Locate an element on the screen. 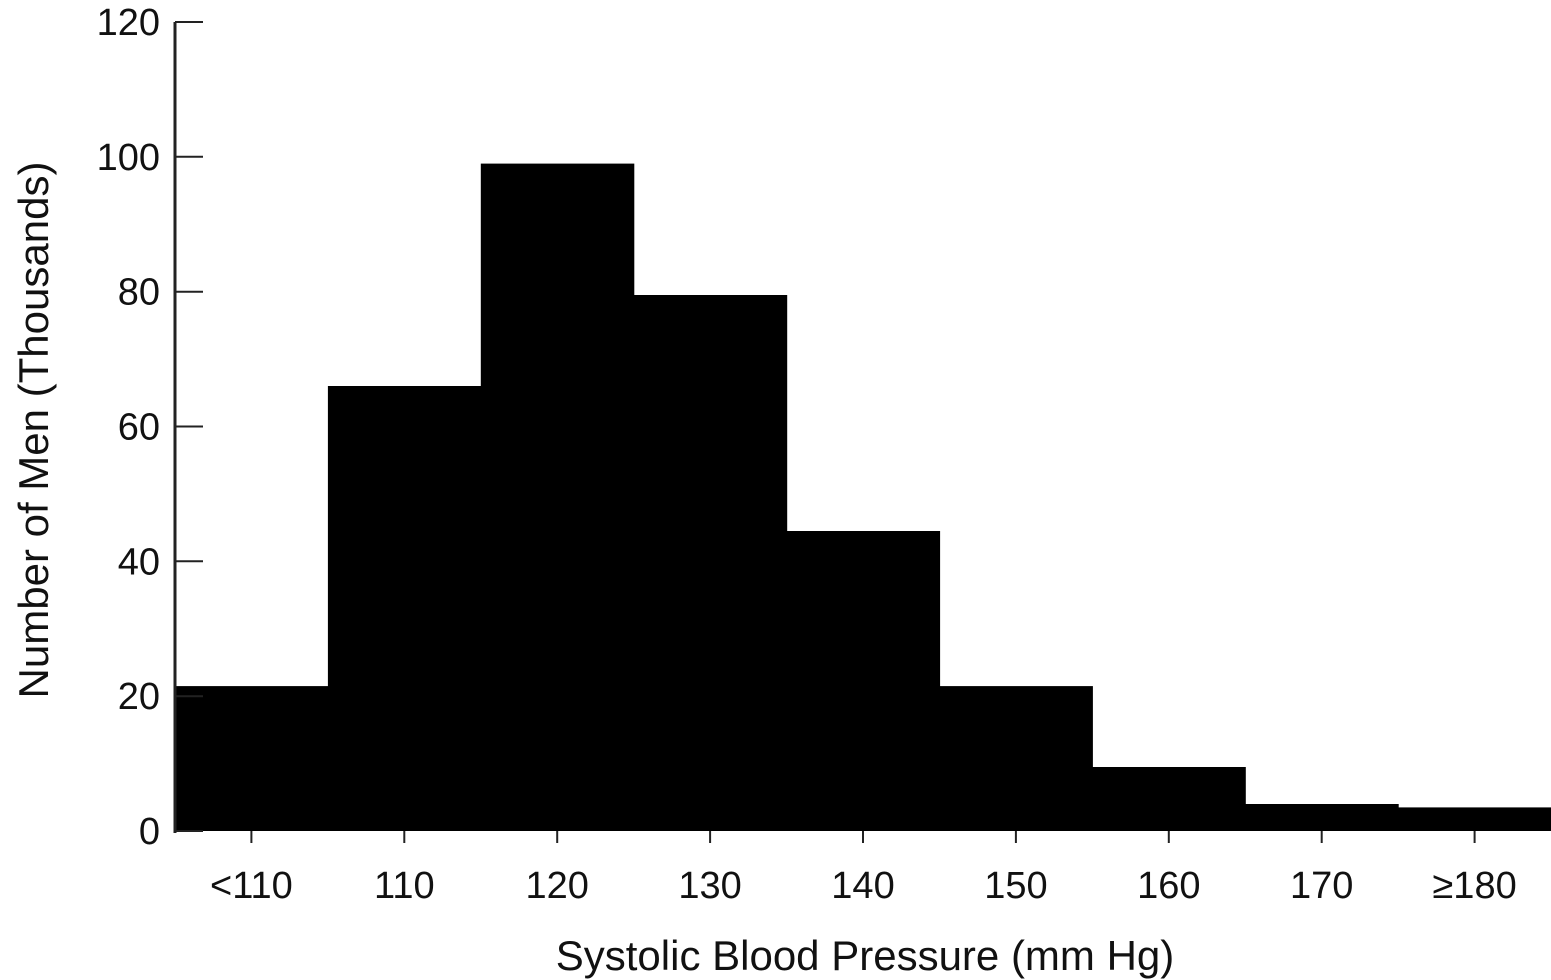  x-tick-label-7: 160 is located at coordinates (1168, 886).